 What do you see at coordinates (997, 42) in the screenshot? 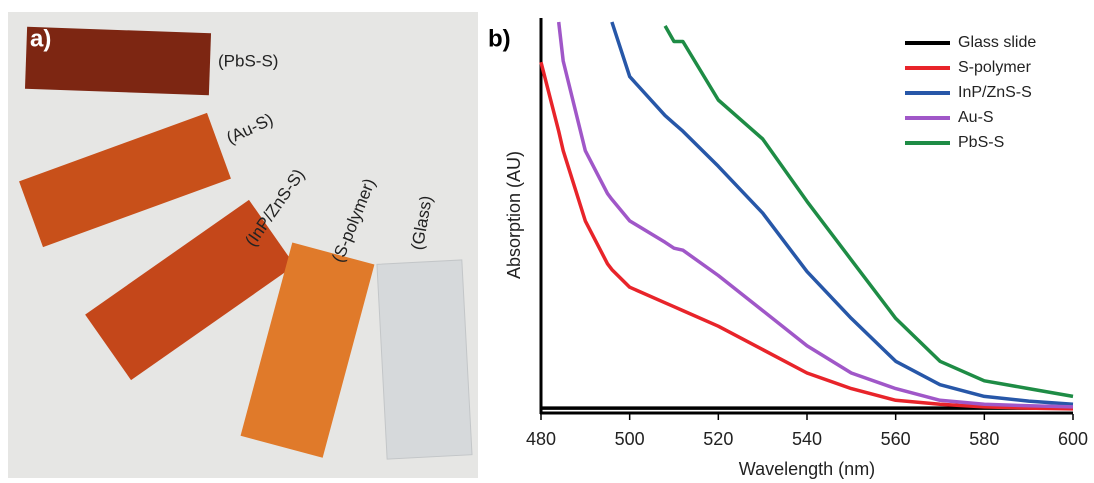
I see `legend-label: Glass slide` at bounding box center [997, 42].